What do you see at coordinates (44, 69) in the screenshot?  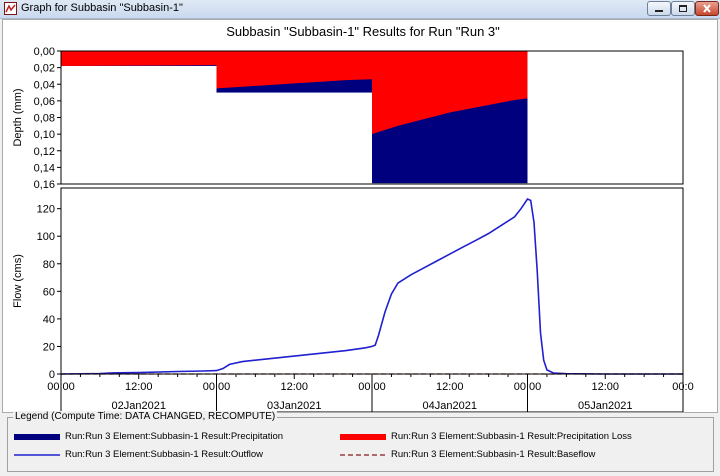 I see `depth-y-tick-label: 0,02` at bounding box center [44, 69].